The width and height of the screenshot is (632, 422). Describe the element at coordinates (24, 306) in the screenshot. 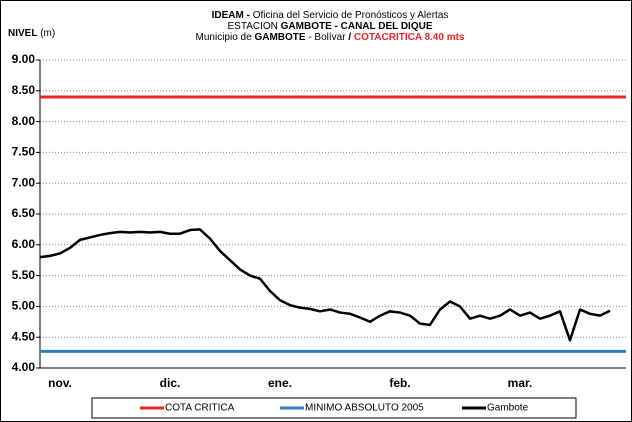

I see `y-tick-label: 5.00` at that location.